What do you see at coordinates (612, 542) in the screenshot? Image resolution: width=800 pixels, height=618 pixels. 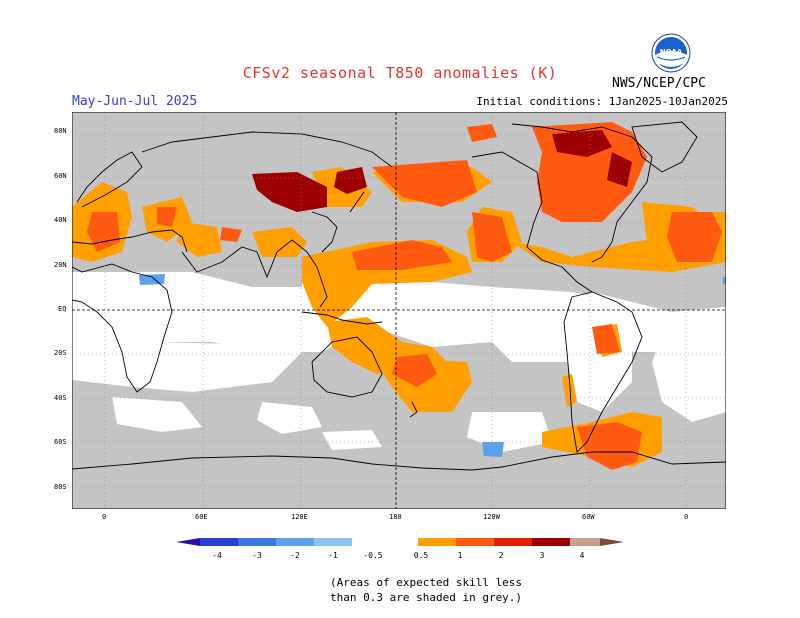 I see `colorbar-max-arrow` at bounding box center [612, 542].